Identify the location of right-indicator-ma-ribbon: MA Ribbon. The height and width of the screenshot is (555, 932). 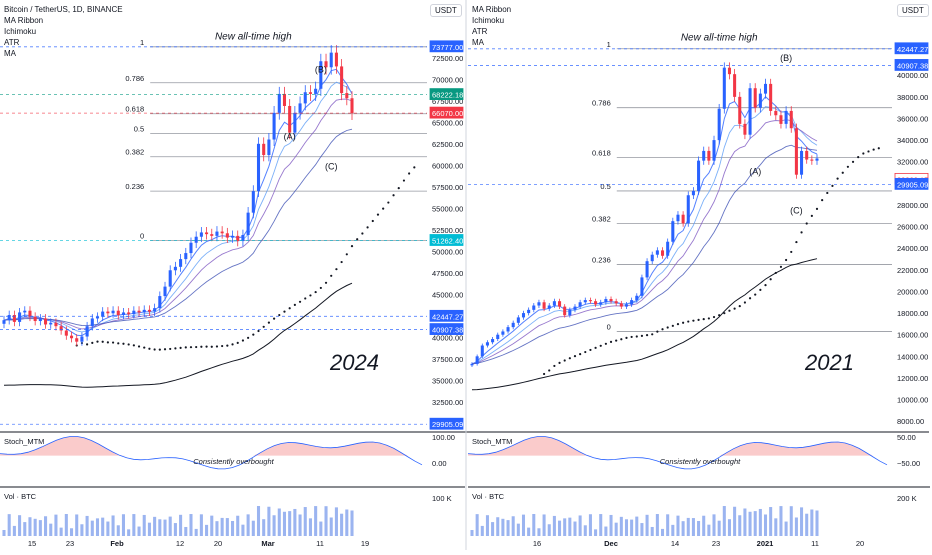
(492, 9).